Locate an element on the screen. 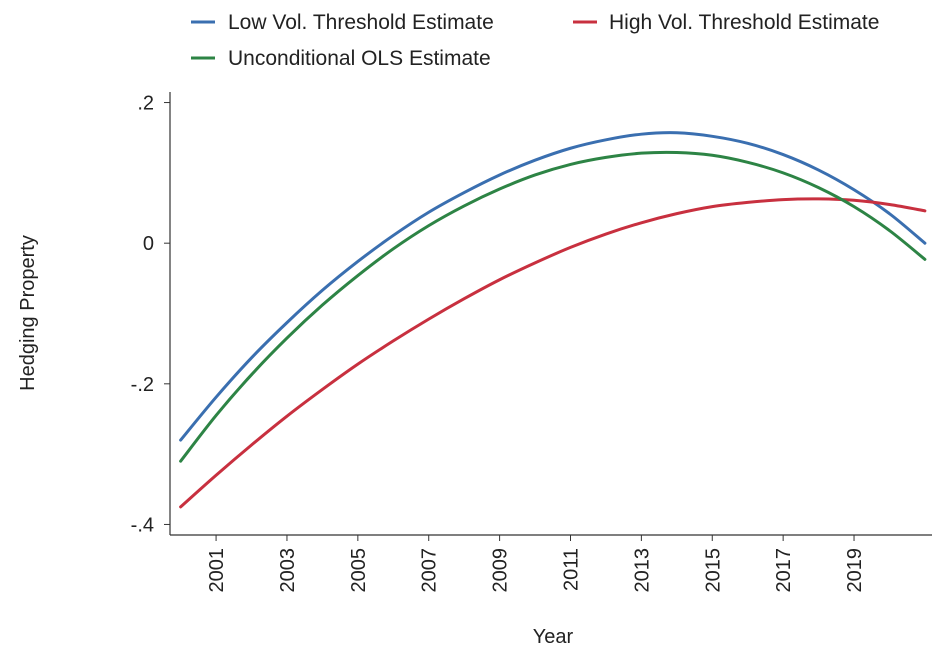 Image resolution: width=938 pixels, height=647 pixels. legend-item-high-vol: High Vol. Threshold Estimate is located at coordinates (726, 22).